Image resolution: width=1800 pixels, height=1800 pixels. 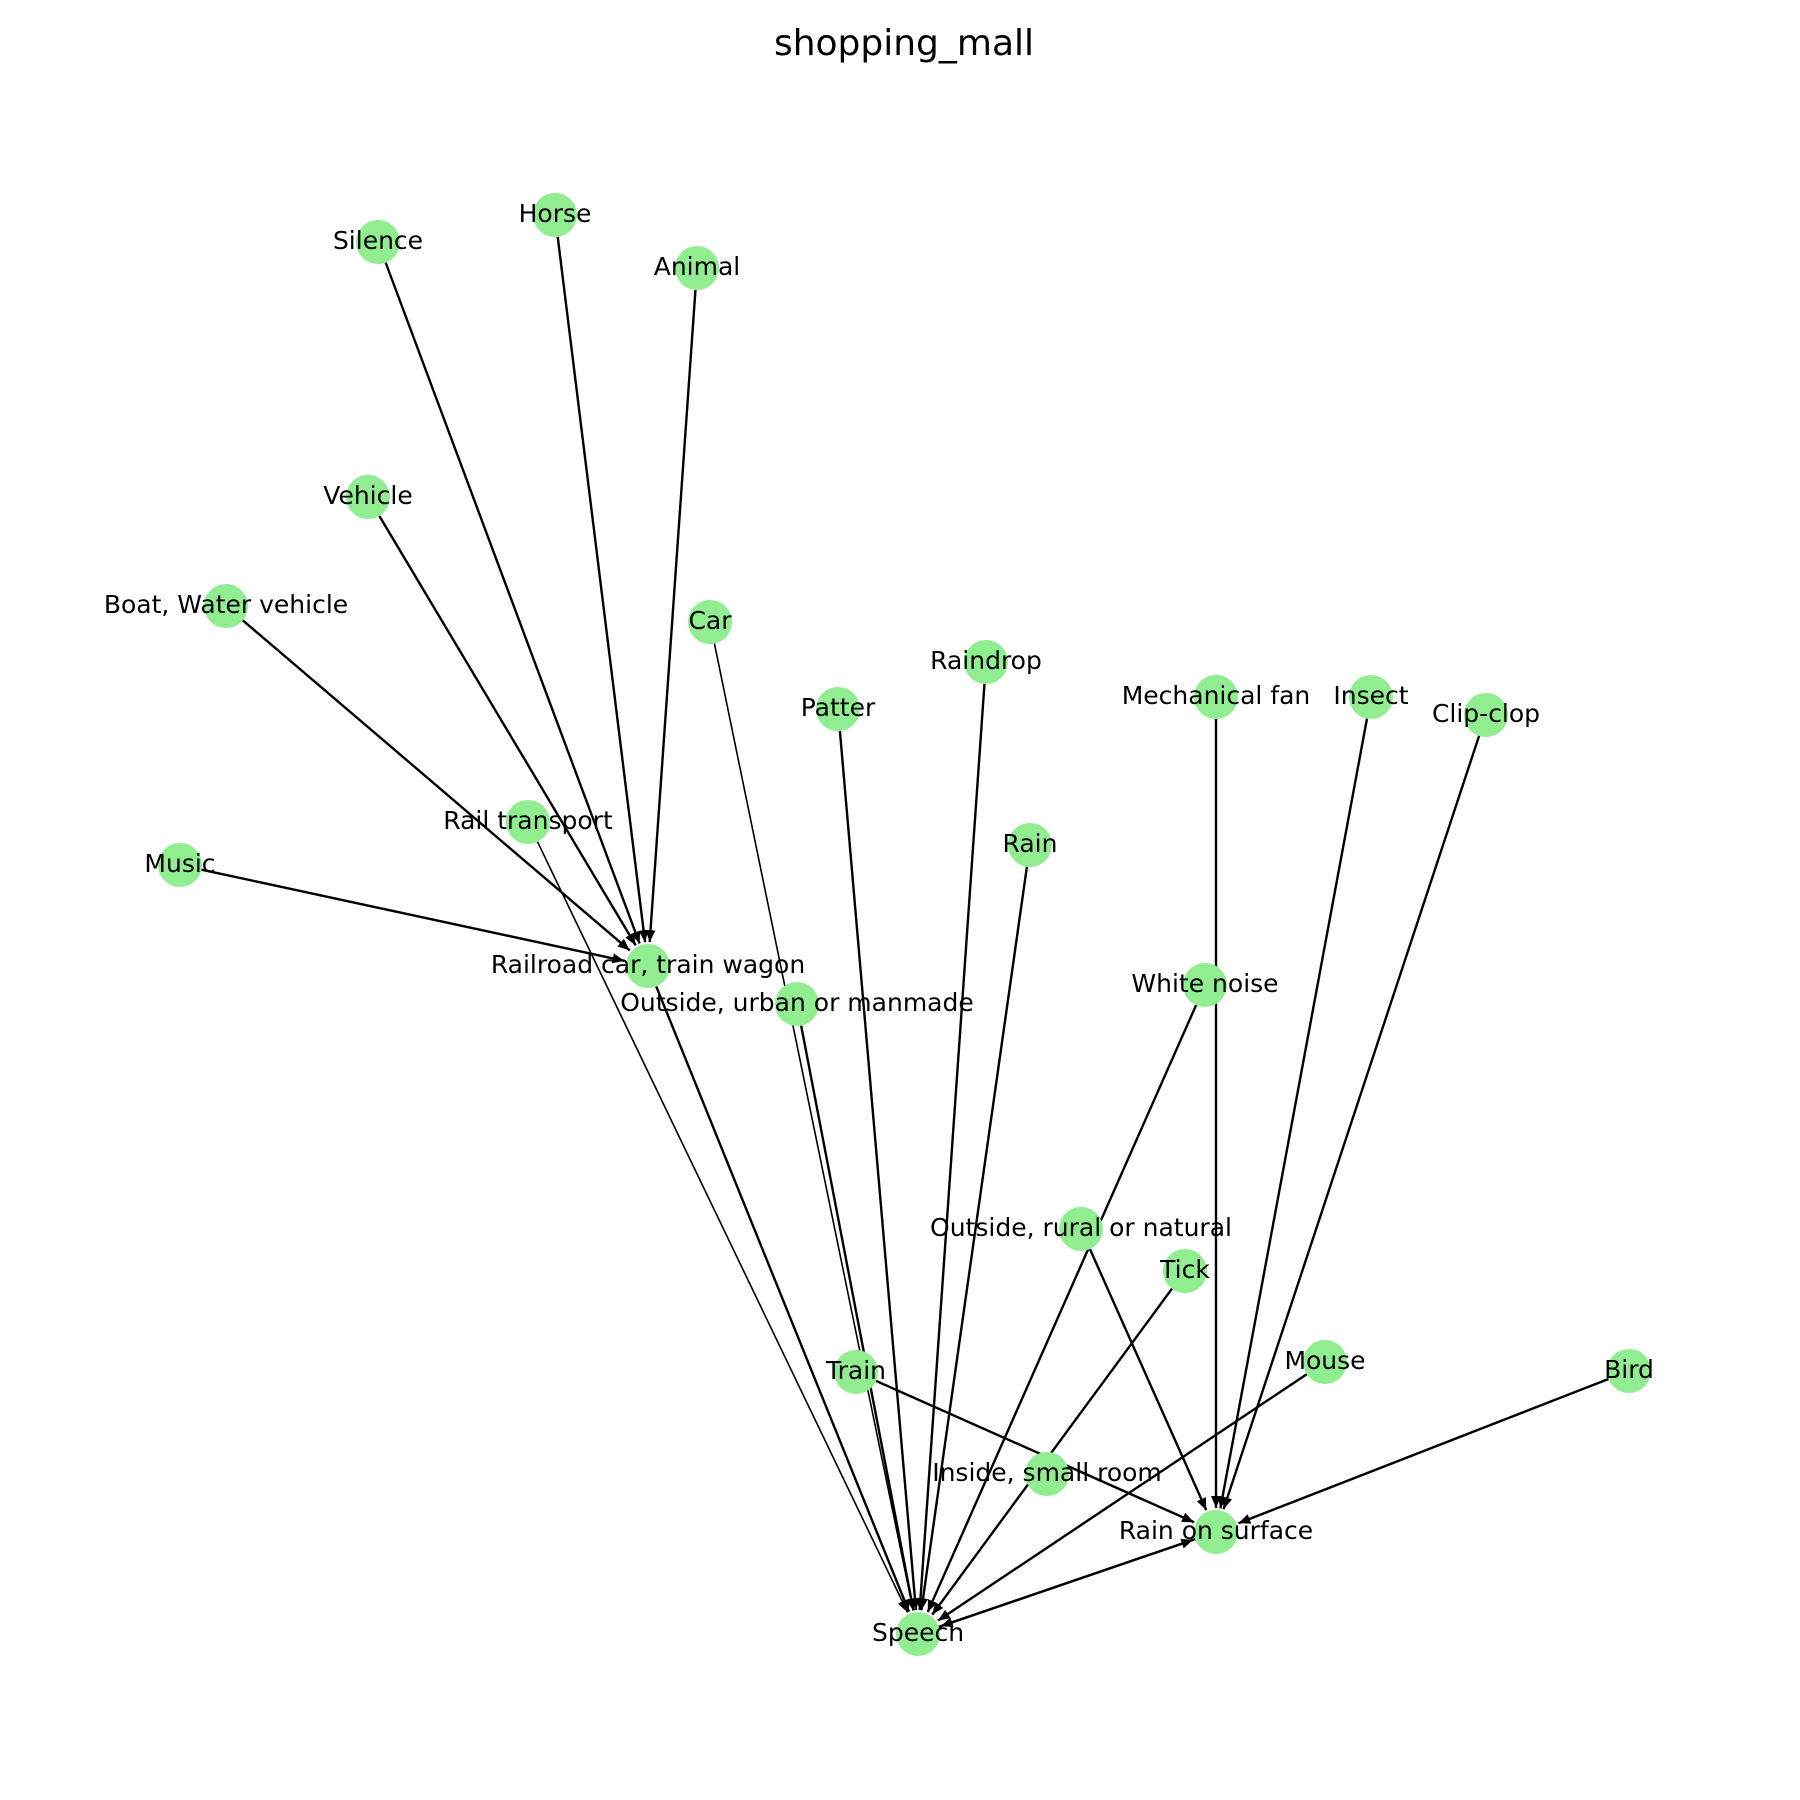 I want to click on node-bird, so click(x=1629, y=1371).